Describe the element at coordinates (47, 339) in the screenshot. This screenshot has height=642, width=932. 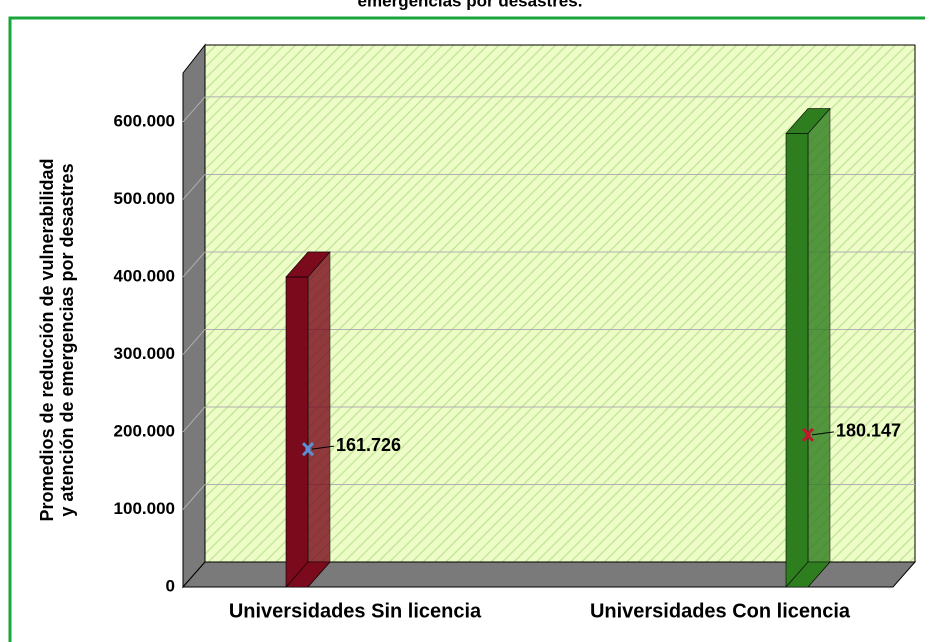
I see `y-axis-title-line: Promedios de reducción de vulnerabilidad` at that location.